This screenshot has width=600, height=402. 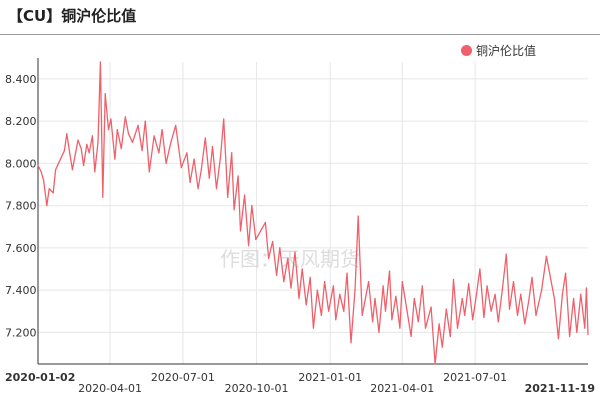 What do you see at coordinates (183, 377) in the screenshot?
I see `x-tick-label: 2020-07-01` at bounding box center [183, 377].